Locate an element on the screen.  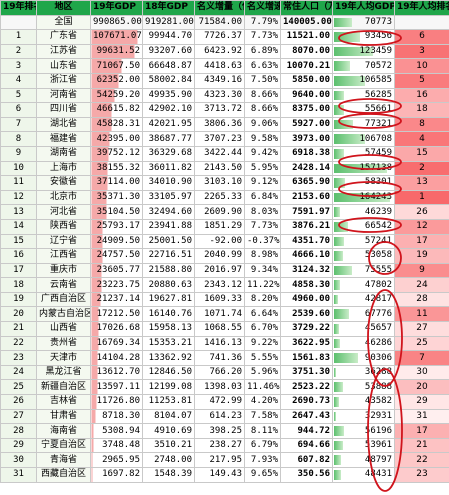
header-nominal-growth: 名义增速 is located at coordinates (262, 8).